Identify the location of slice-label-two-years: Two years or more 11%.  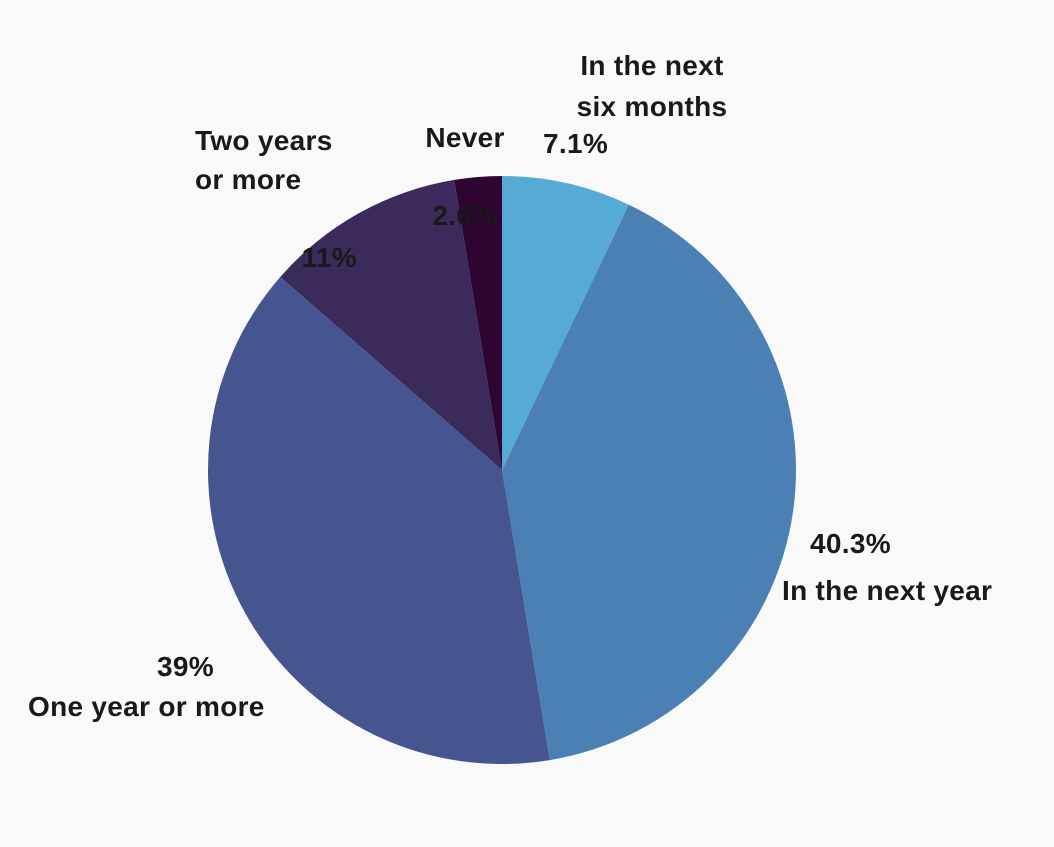
(276, 199).